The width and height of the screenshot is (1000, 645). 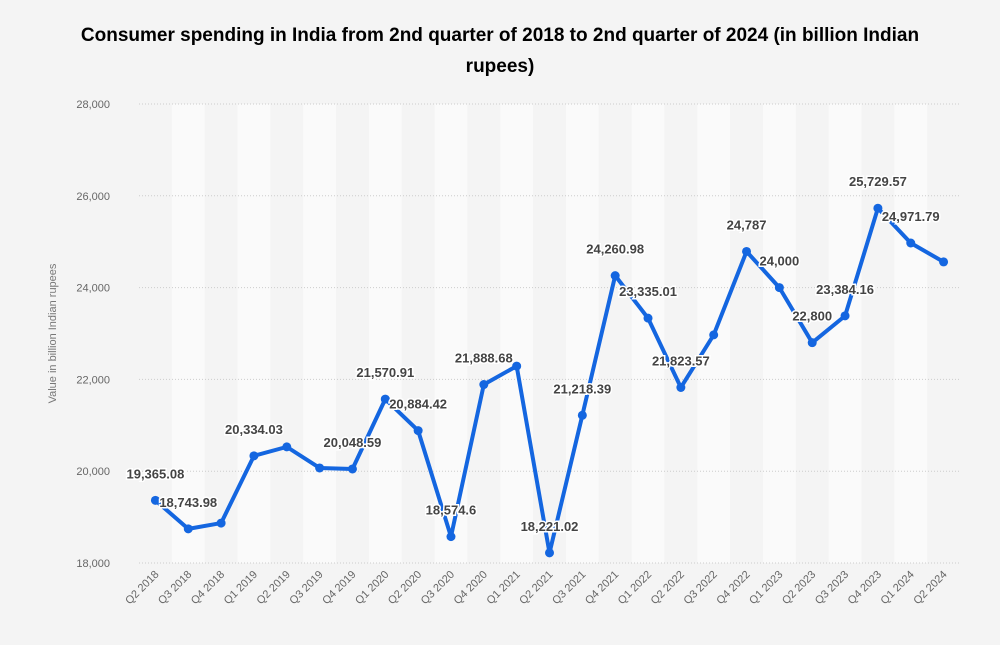 What do you see at coordinates (812, 316) in the screenshot?
I see `data-label: 22,800` at bounding box center [812, 316].